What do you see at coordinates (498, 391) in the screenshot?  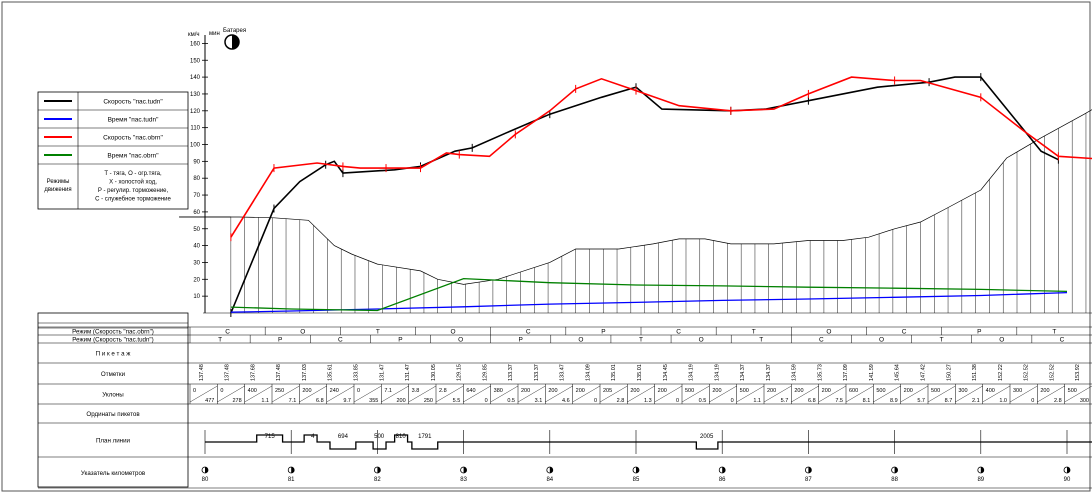 I see `gradient-value: 380` at bounding box center [498, 391].